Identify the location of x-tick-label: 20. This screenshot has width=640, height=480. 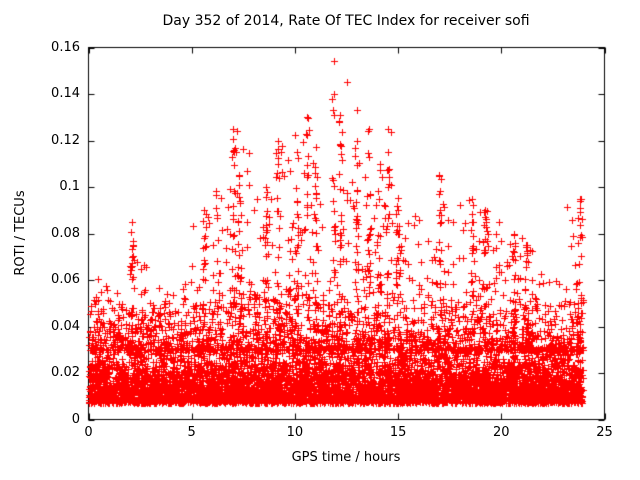
(501, 432).